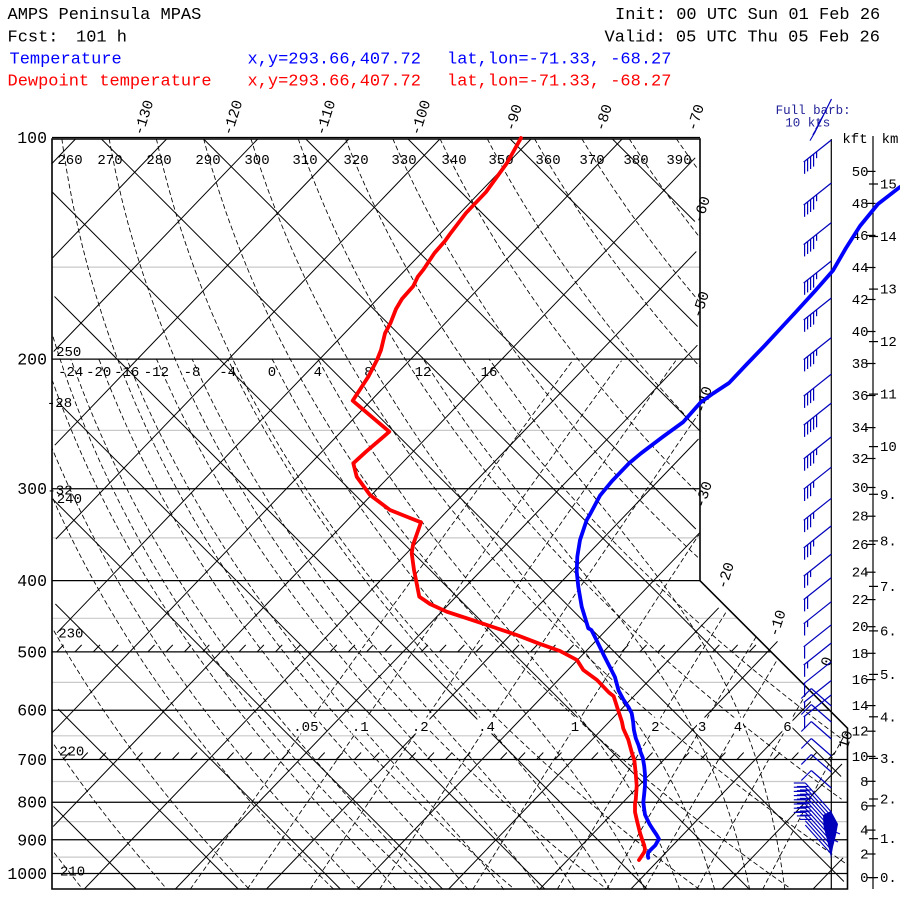 The image size is (900, 905). Describe the element at coordinates (813, 111) in the screenshot. I see `svg-text: Full barb:` at that location.